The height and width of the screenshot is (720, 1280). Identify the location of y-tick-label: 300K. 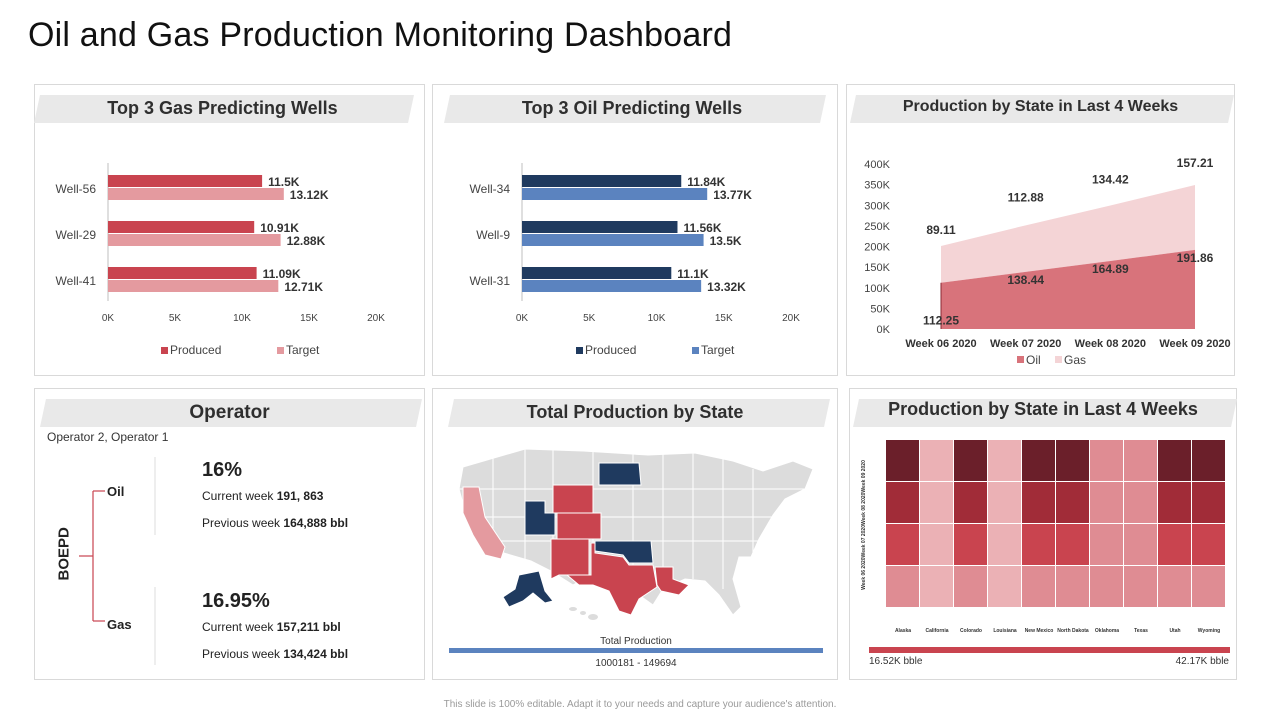
(877, 206).